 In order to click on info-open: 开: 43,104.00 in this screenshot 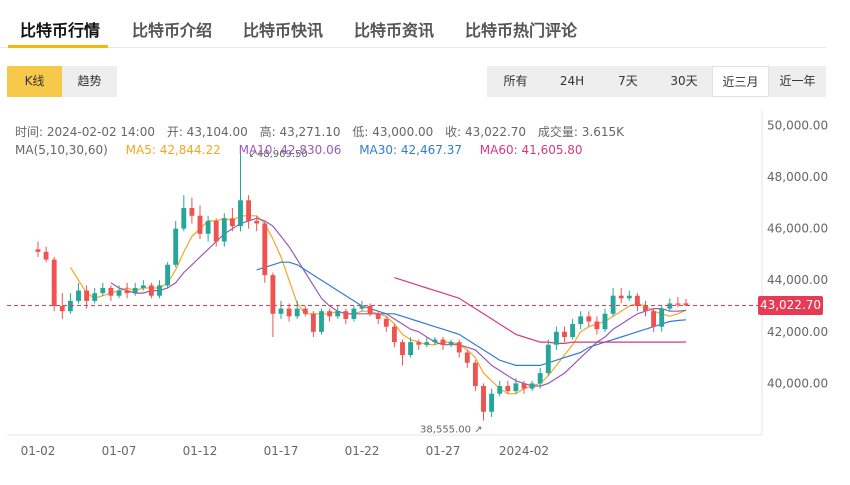, I will do `click(207, 132)`.